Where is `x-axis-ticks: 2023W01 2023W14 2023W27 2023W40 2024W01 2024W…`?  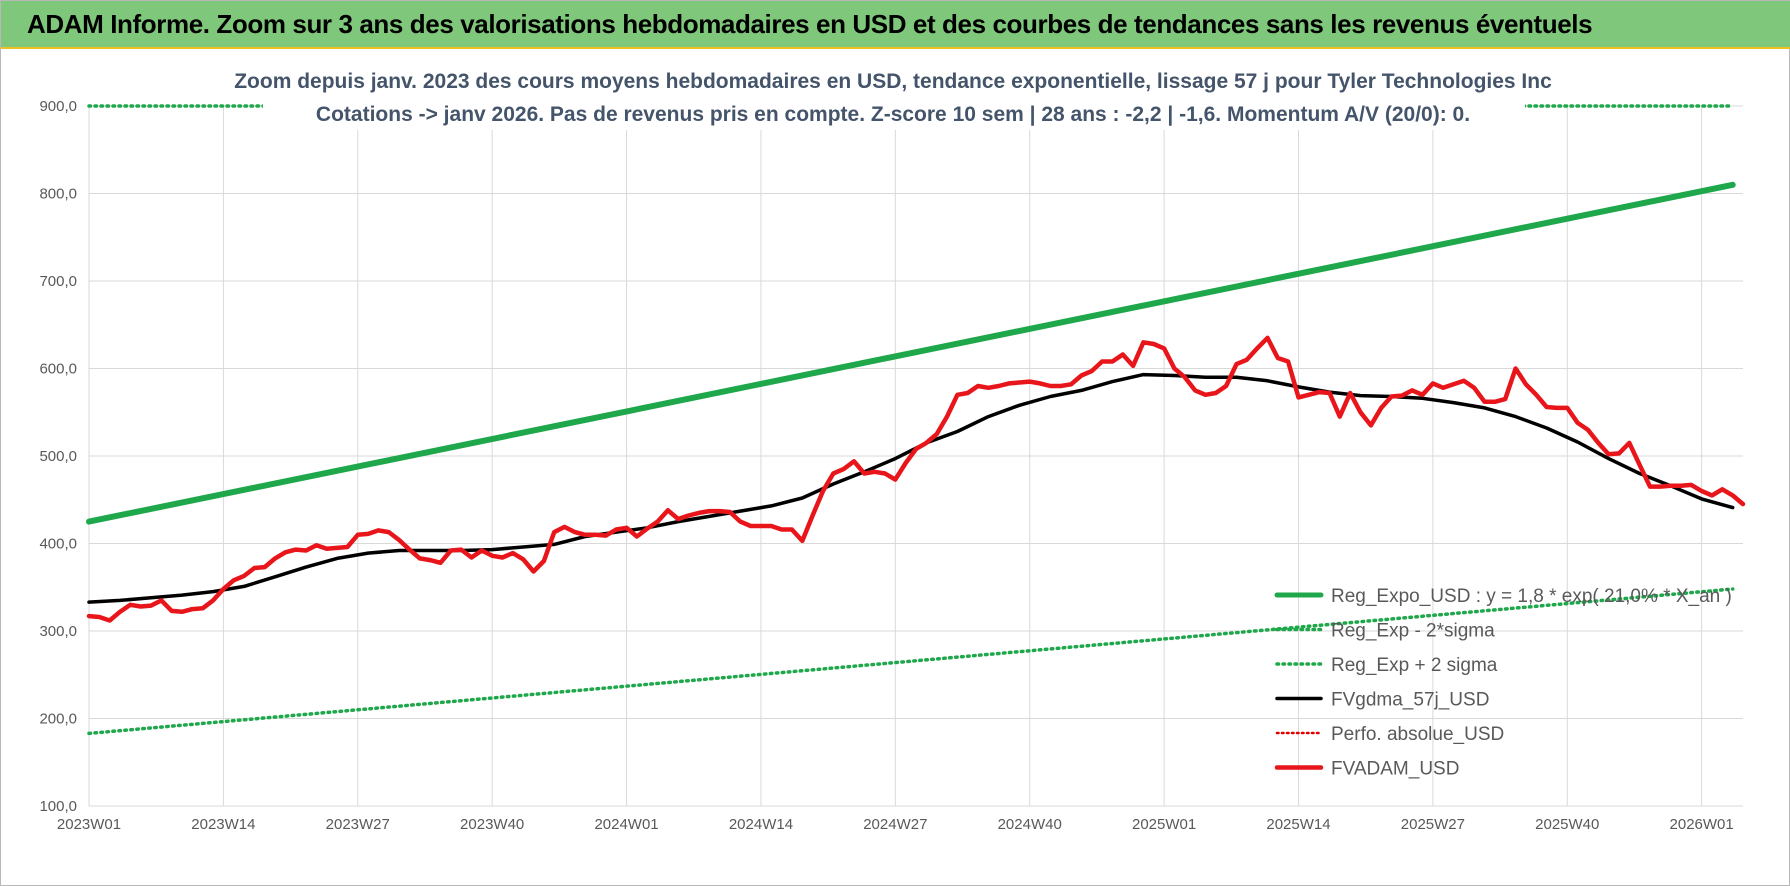
x-axis-ticks: 2023W01 2023W14 2023W27 2023W40 2024W01 2024W… is located at coordinates (895, 824).